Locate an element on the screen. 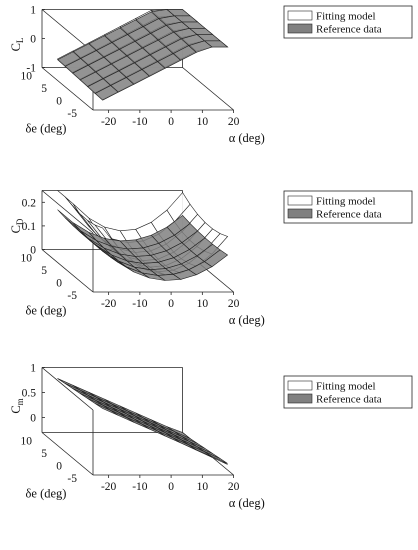 The image size is (418, 550). z-tick-label: 0.1 is located at coordinates (29, 227).